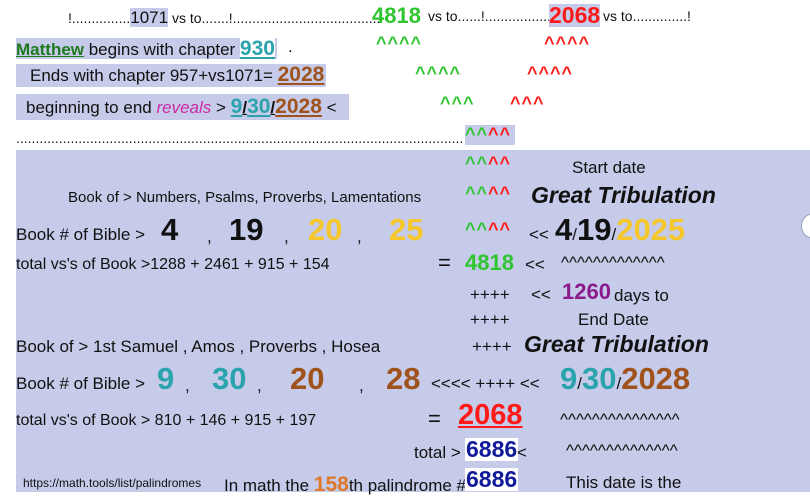 This screenshot has height=496, width=810. I want to click on url-link: https://math.tools/list/palindromes, so click(112, 483).